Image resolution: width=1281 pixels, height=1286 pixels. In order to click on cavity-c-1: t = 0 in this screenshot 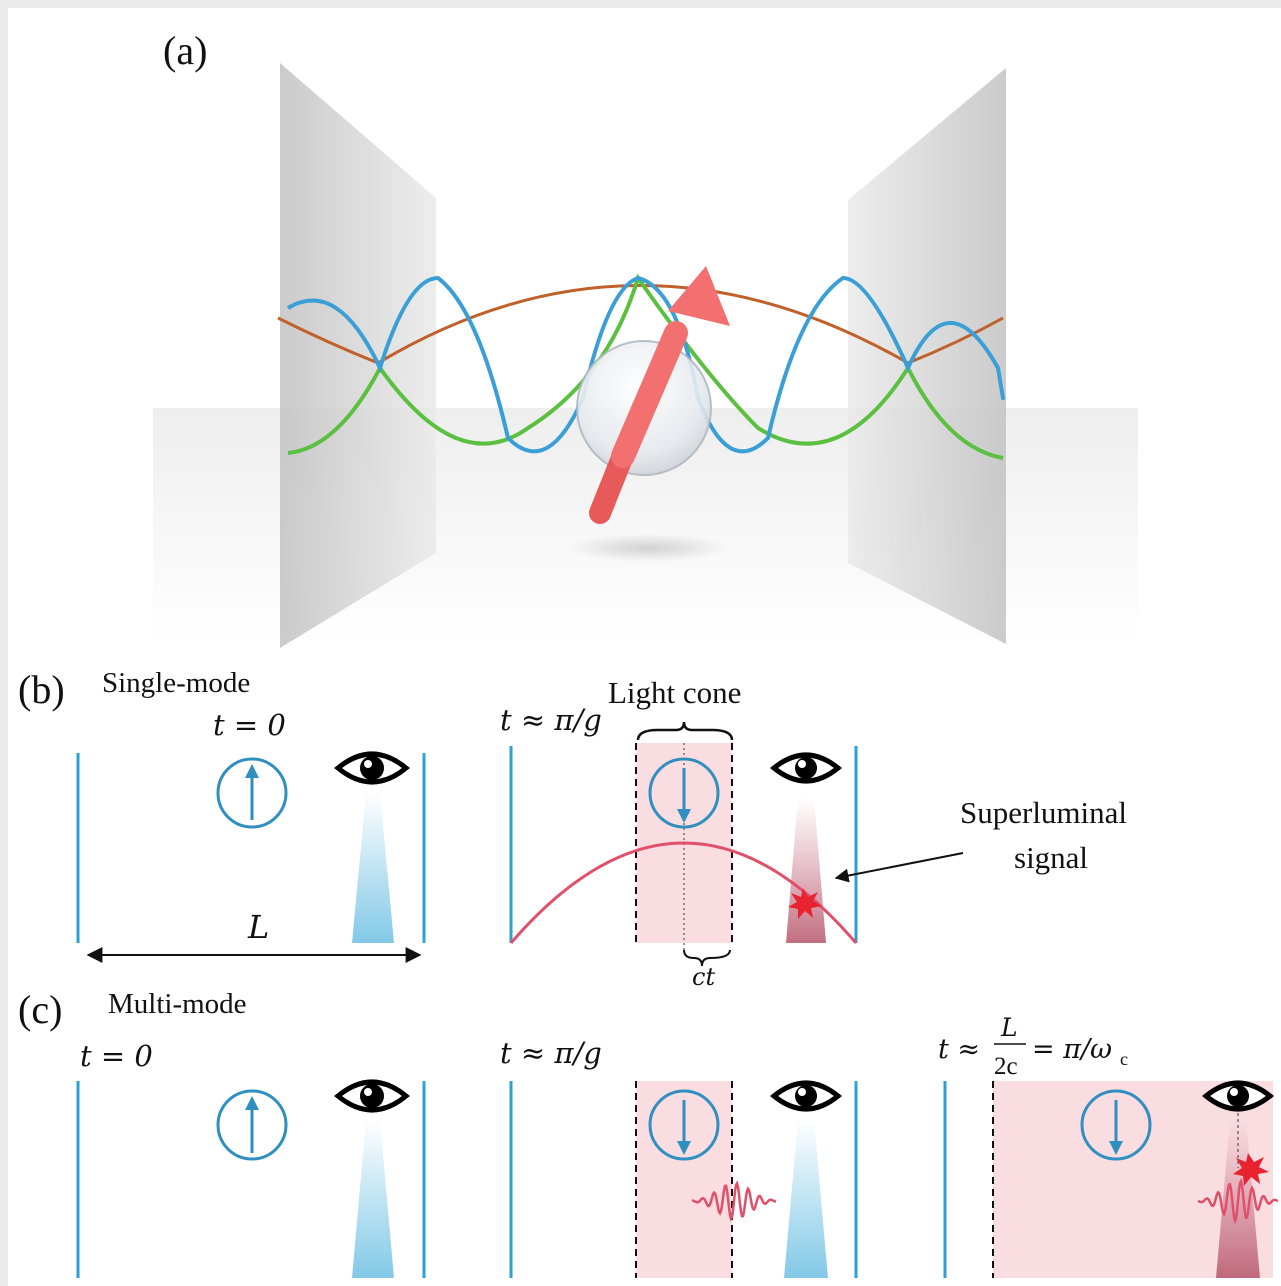, I will do `click(251, 1158)`.